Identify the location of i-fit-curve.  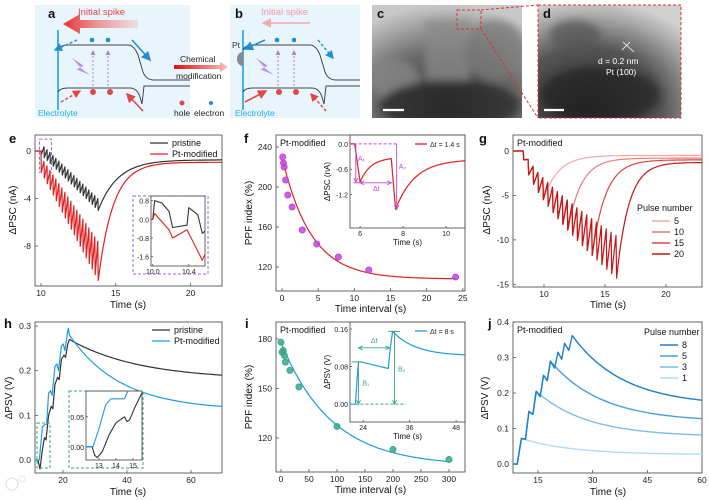
(365, 402).